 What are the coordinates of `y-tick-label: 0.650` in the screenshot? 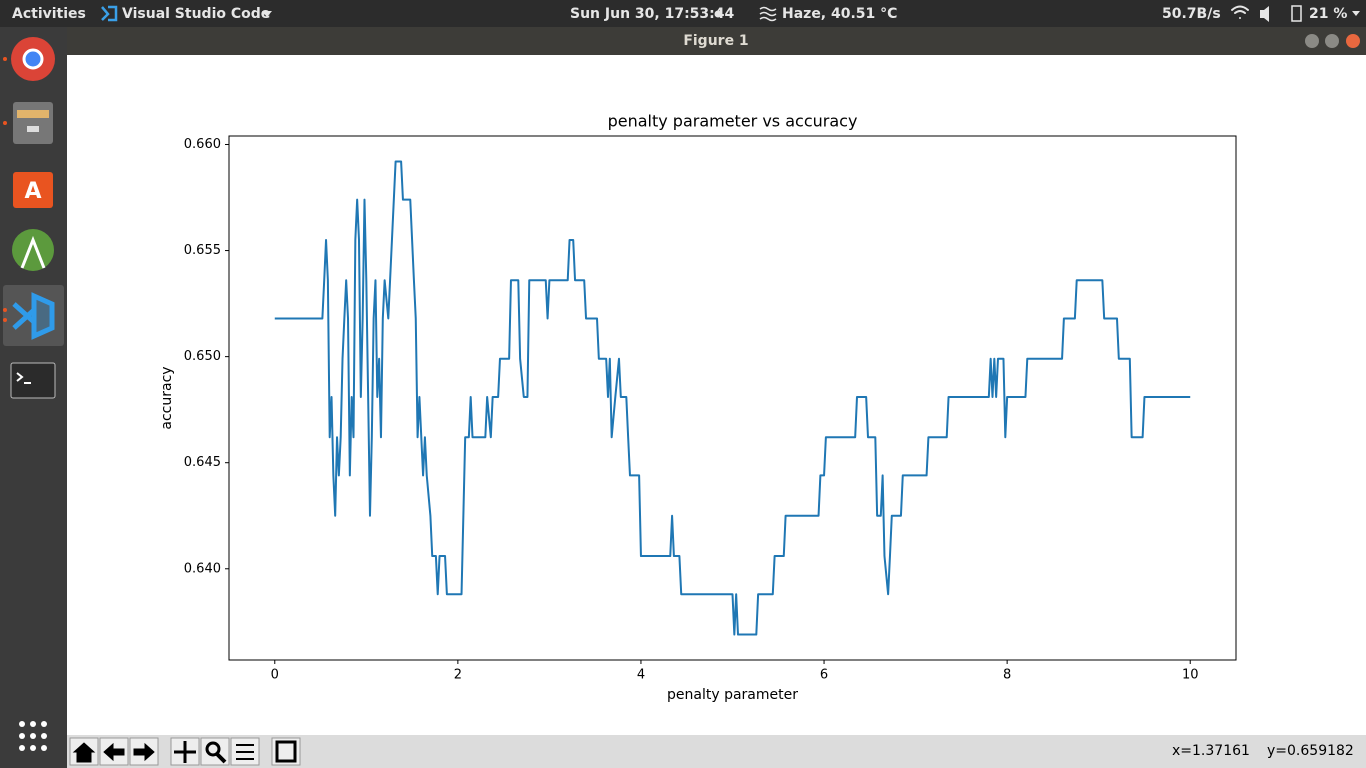 It's located at (202, 356).